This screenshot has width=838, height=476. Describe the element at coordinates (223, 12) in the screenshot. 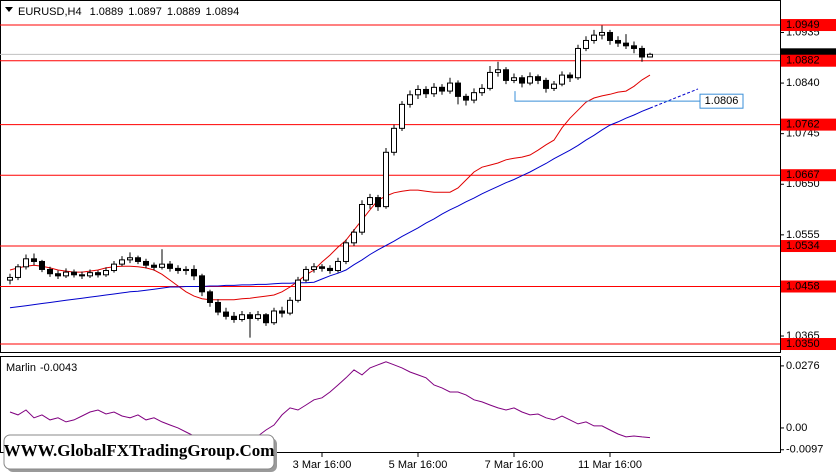

I see `close: 1.0894` at that location.